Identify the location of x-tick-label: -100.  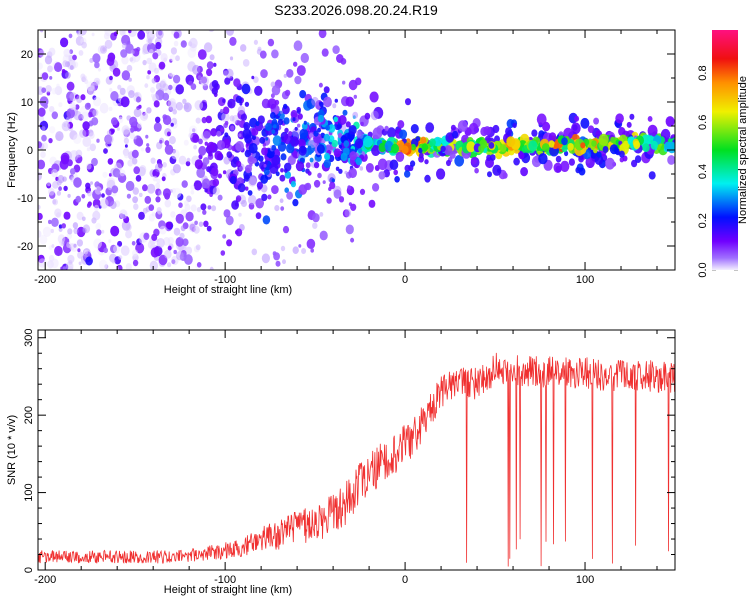
(225, 580).